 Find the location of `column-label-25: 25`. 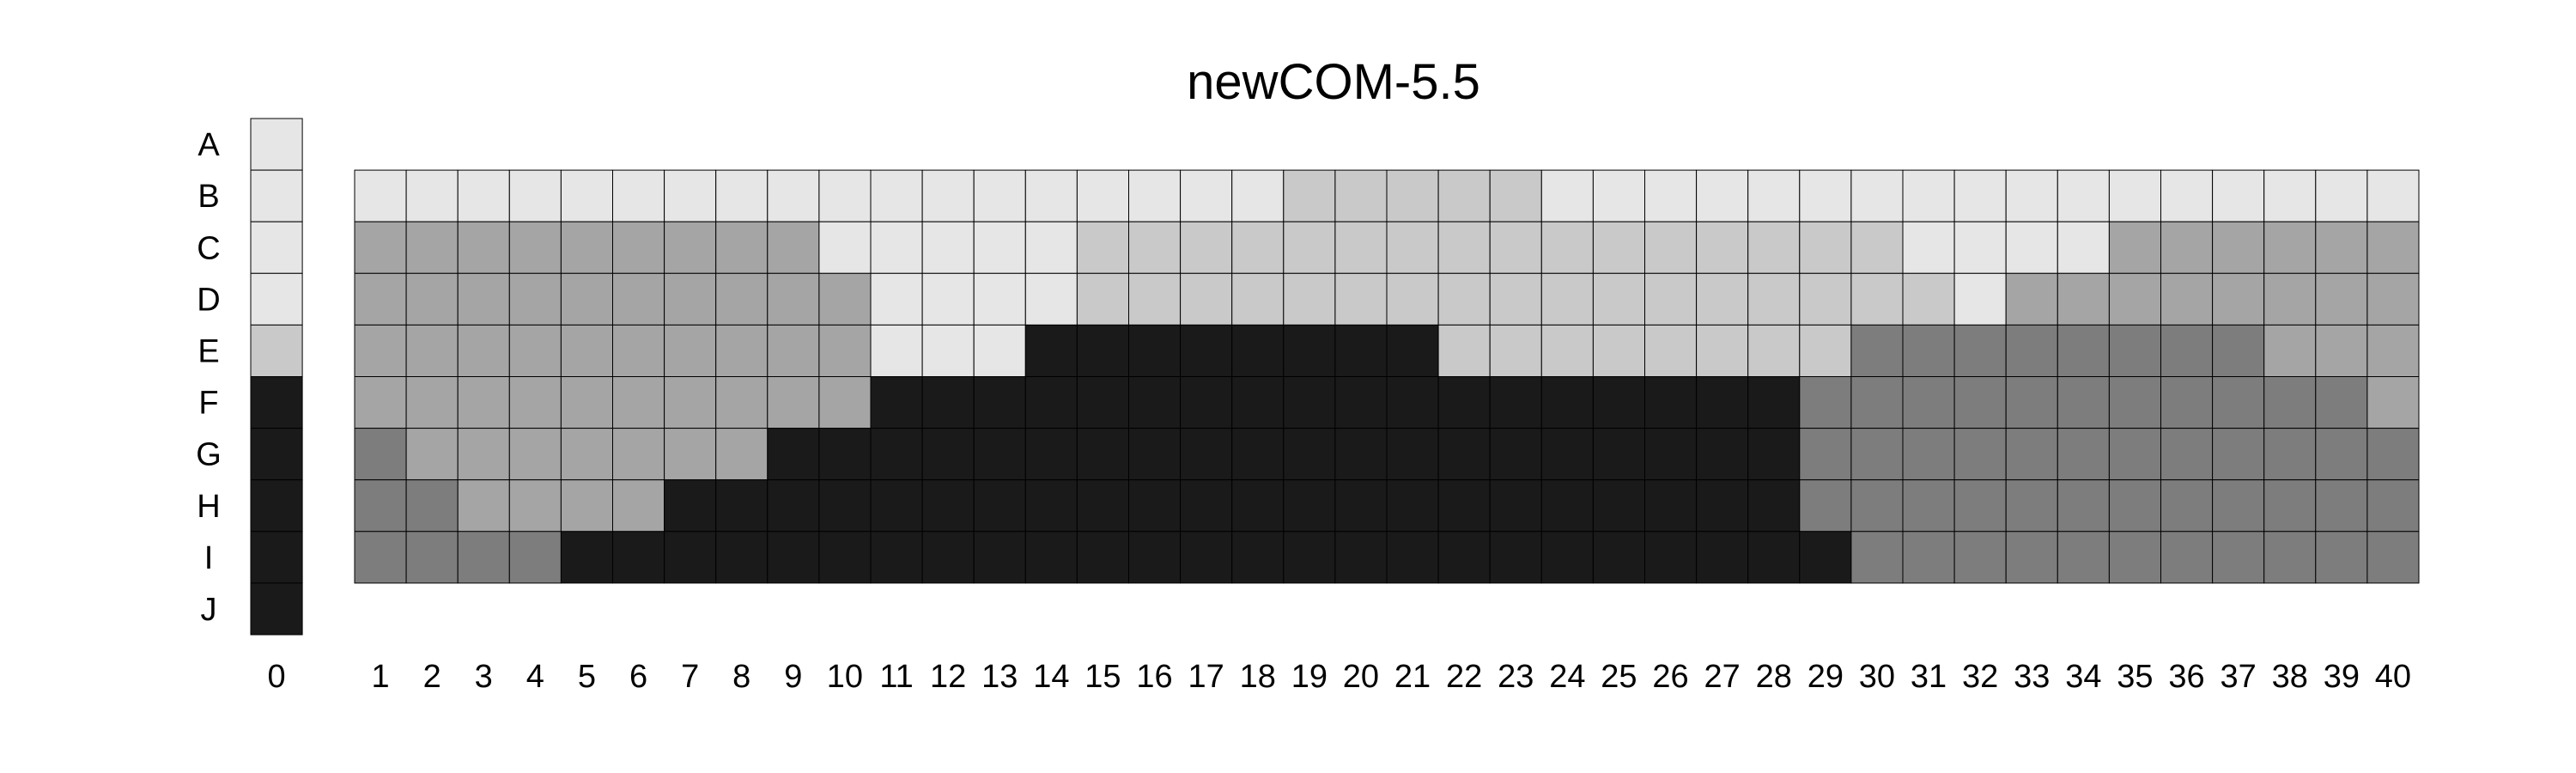

column-label-25: 25 is located at coordinates (1619, 677).